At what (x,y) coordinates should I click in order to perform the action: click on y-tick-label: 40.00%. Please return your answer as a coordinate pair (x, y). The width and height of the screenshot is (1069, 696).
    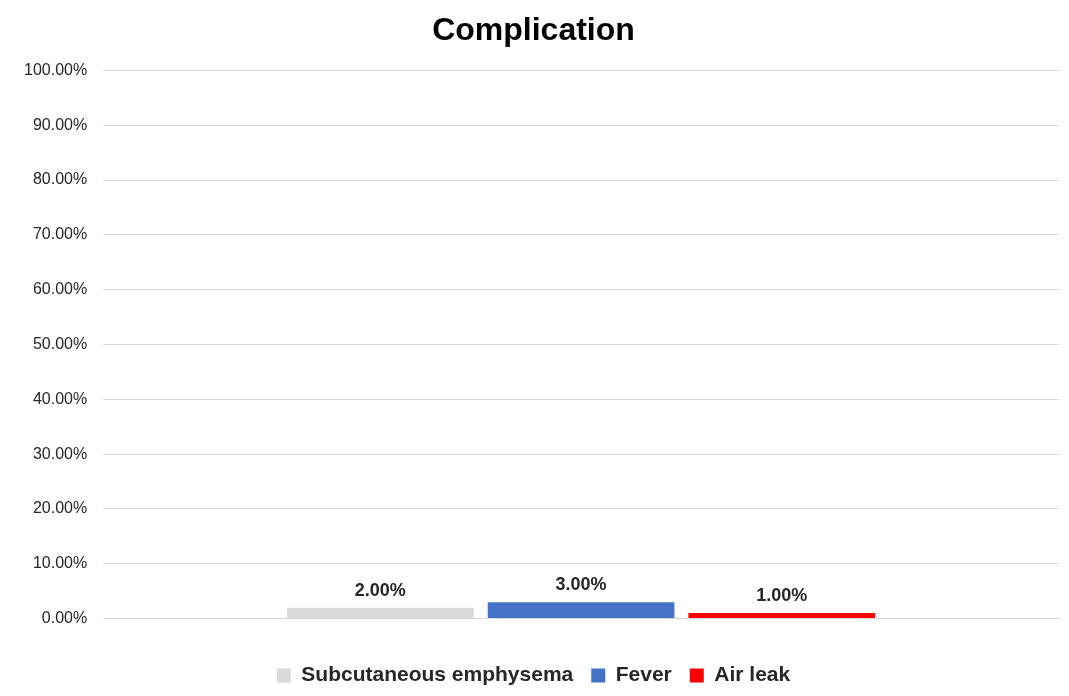
    Looking at the image, I should click on (60, 398).